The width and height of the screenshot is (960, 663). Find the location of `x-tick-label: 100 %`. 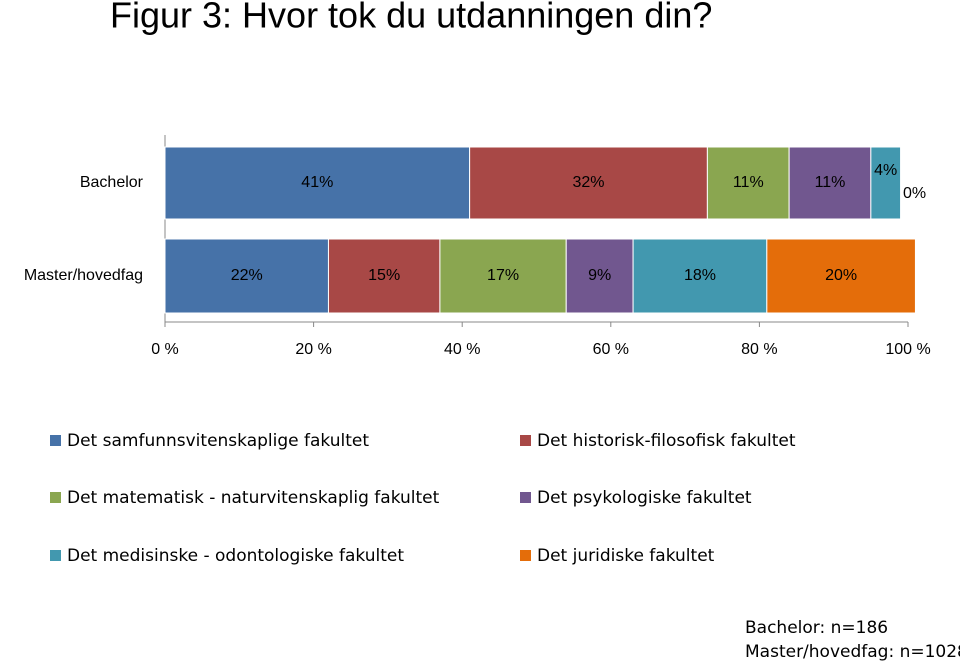

x-tick-label: 100 % is located at coordinates (907, 349).